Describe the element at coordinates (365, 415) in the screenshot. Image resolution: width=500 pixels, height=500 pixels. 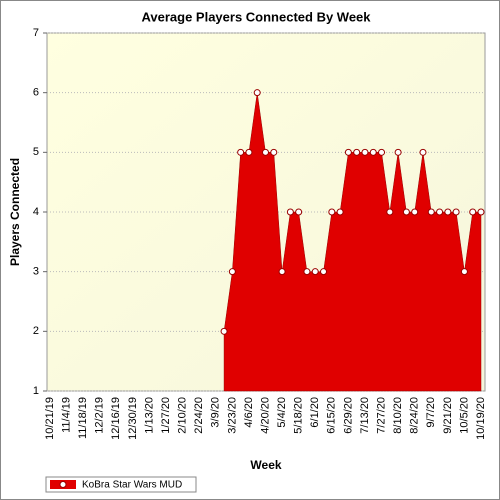
I see `x-tick-label: 7/13/20` at that location.